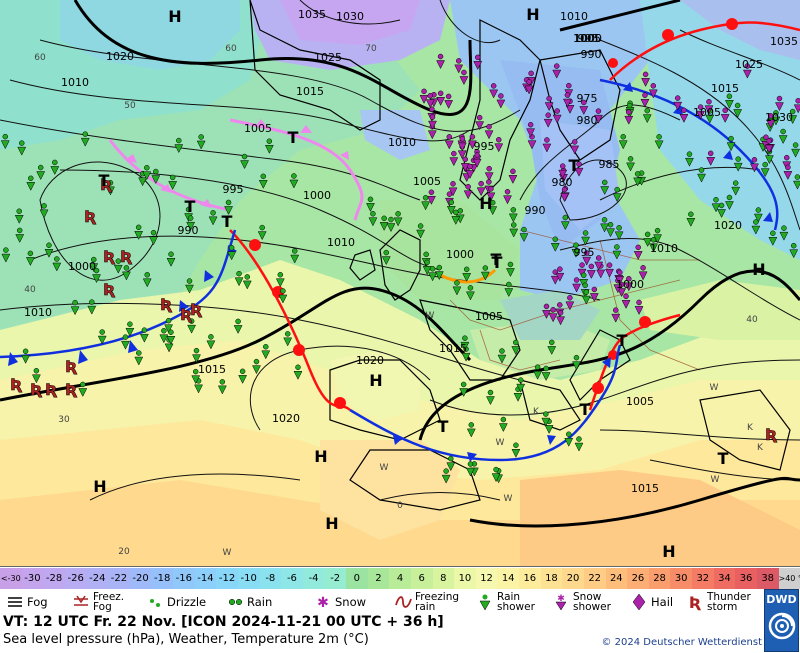 Image resolution: width=800 pixels, height=653 pixels. What do you see at coordinates (155, 602) in the screenshot?
I see `drizzle-icon` at bounding box center [155, 602].